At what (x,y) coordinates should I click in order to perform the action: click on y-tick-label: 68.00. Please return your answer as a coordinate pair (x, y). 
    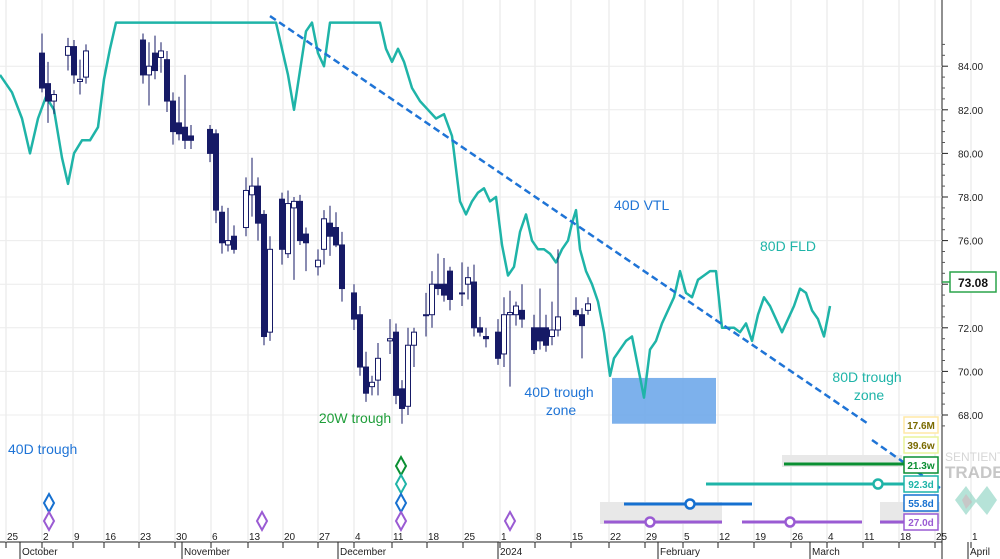
    Looking at the image, I should click on (970, 416).